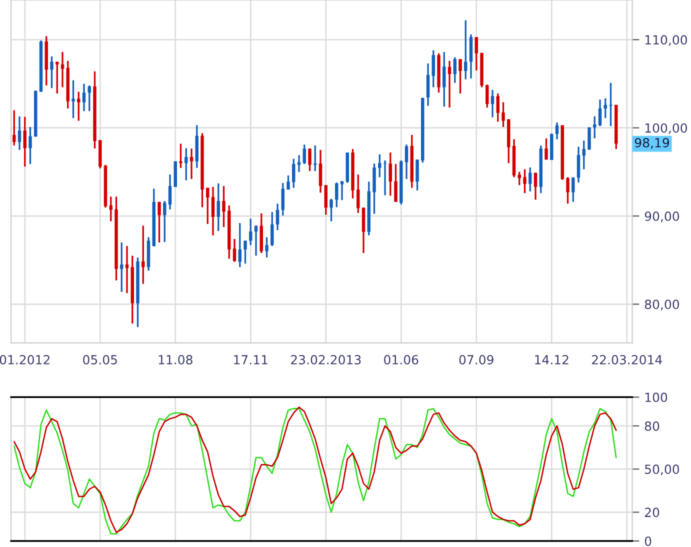 Image resolution: width=691 pixels, height=547 pixels. What do you see at coordinates (652, 143) in the screenshot?
I see `annotation: 98,19` at bounding box center [652, 143].